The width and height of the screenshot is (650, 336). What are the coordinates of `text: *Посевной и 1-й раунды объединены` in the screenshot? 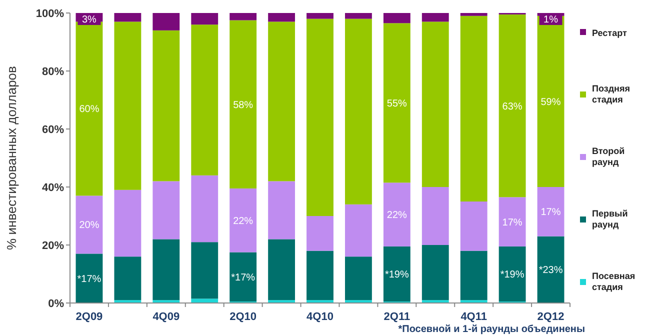 It's located at (491, 329).